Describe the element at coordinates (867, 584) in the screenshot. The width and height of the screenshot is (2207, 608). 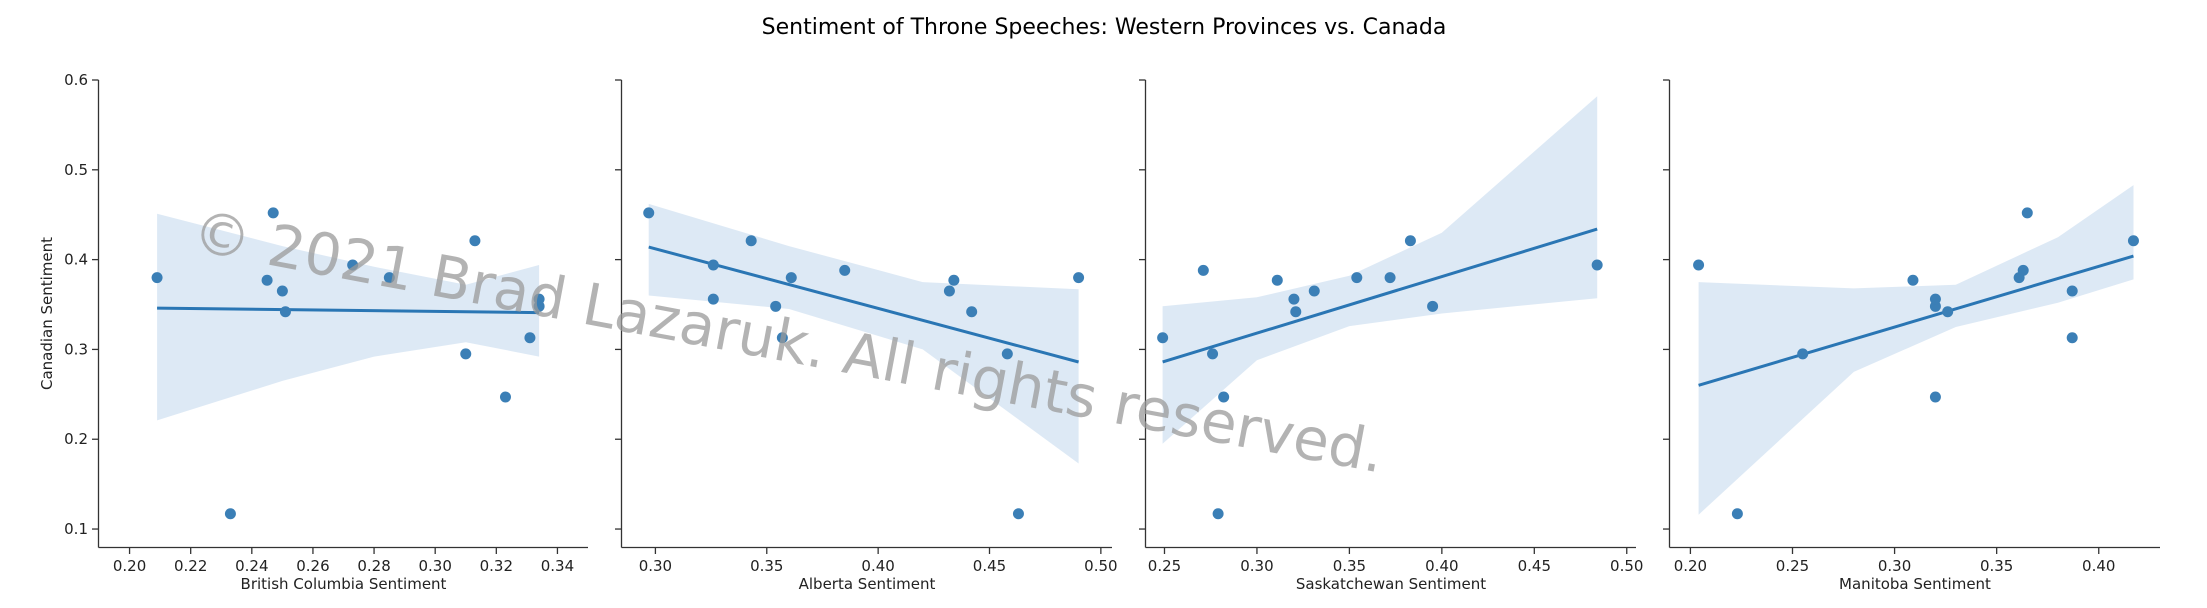
I see `x-axis-label: Alberta Sentiment` at that location.